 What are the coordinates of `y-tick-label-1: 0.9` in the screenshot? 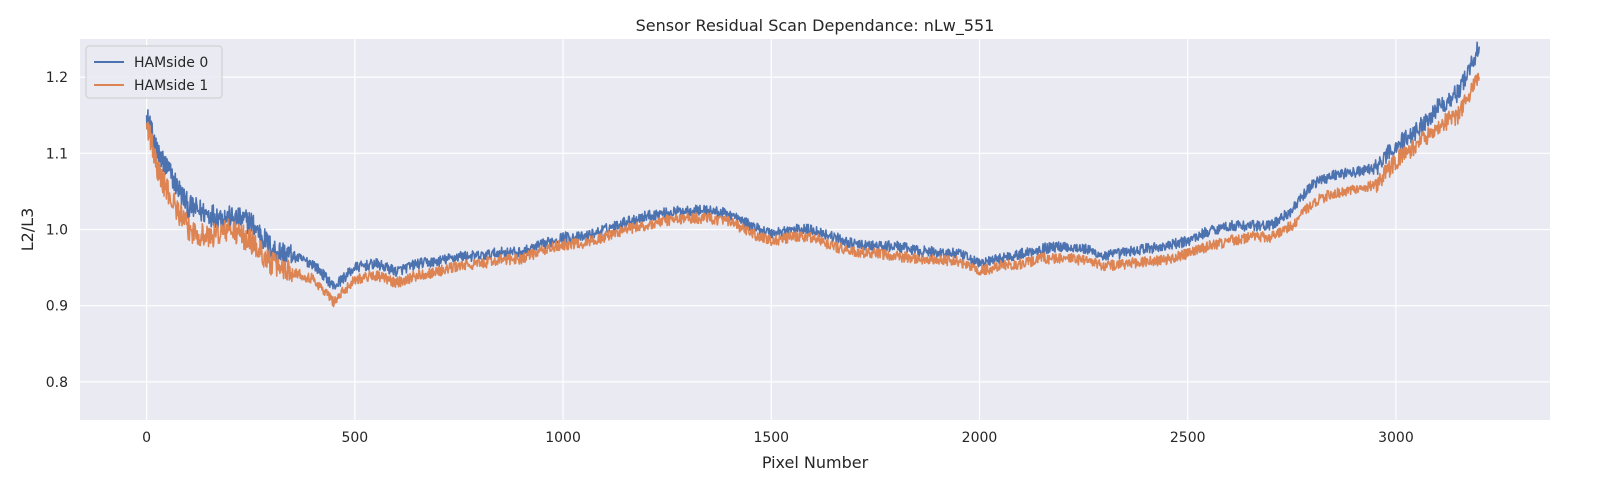 It's located at (57, 307).